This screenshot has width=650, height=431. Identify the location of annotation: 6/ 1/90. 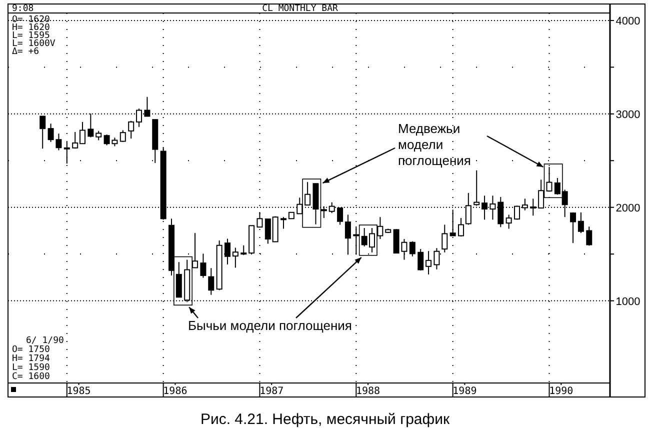
(45, 341).